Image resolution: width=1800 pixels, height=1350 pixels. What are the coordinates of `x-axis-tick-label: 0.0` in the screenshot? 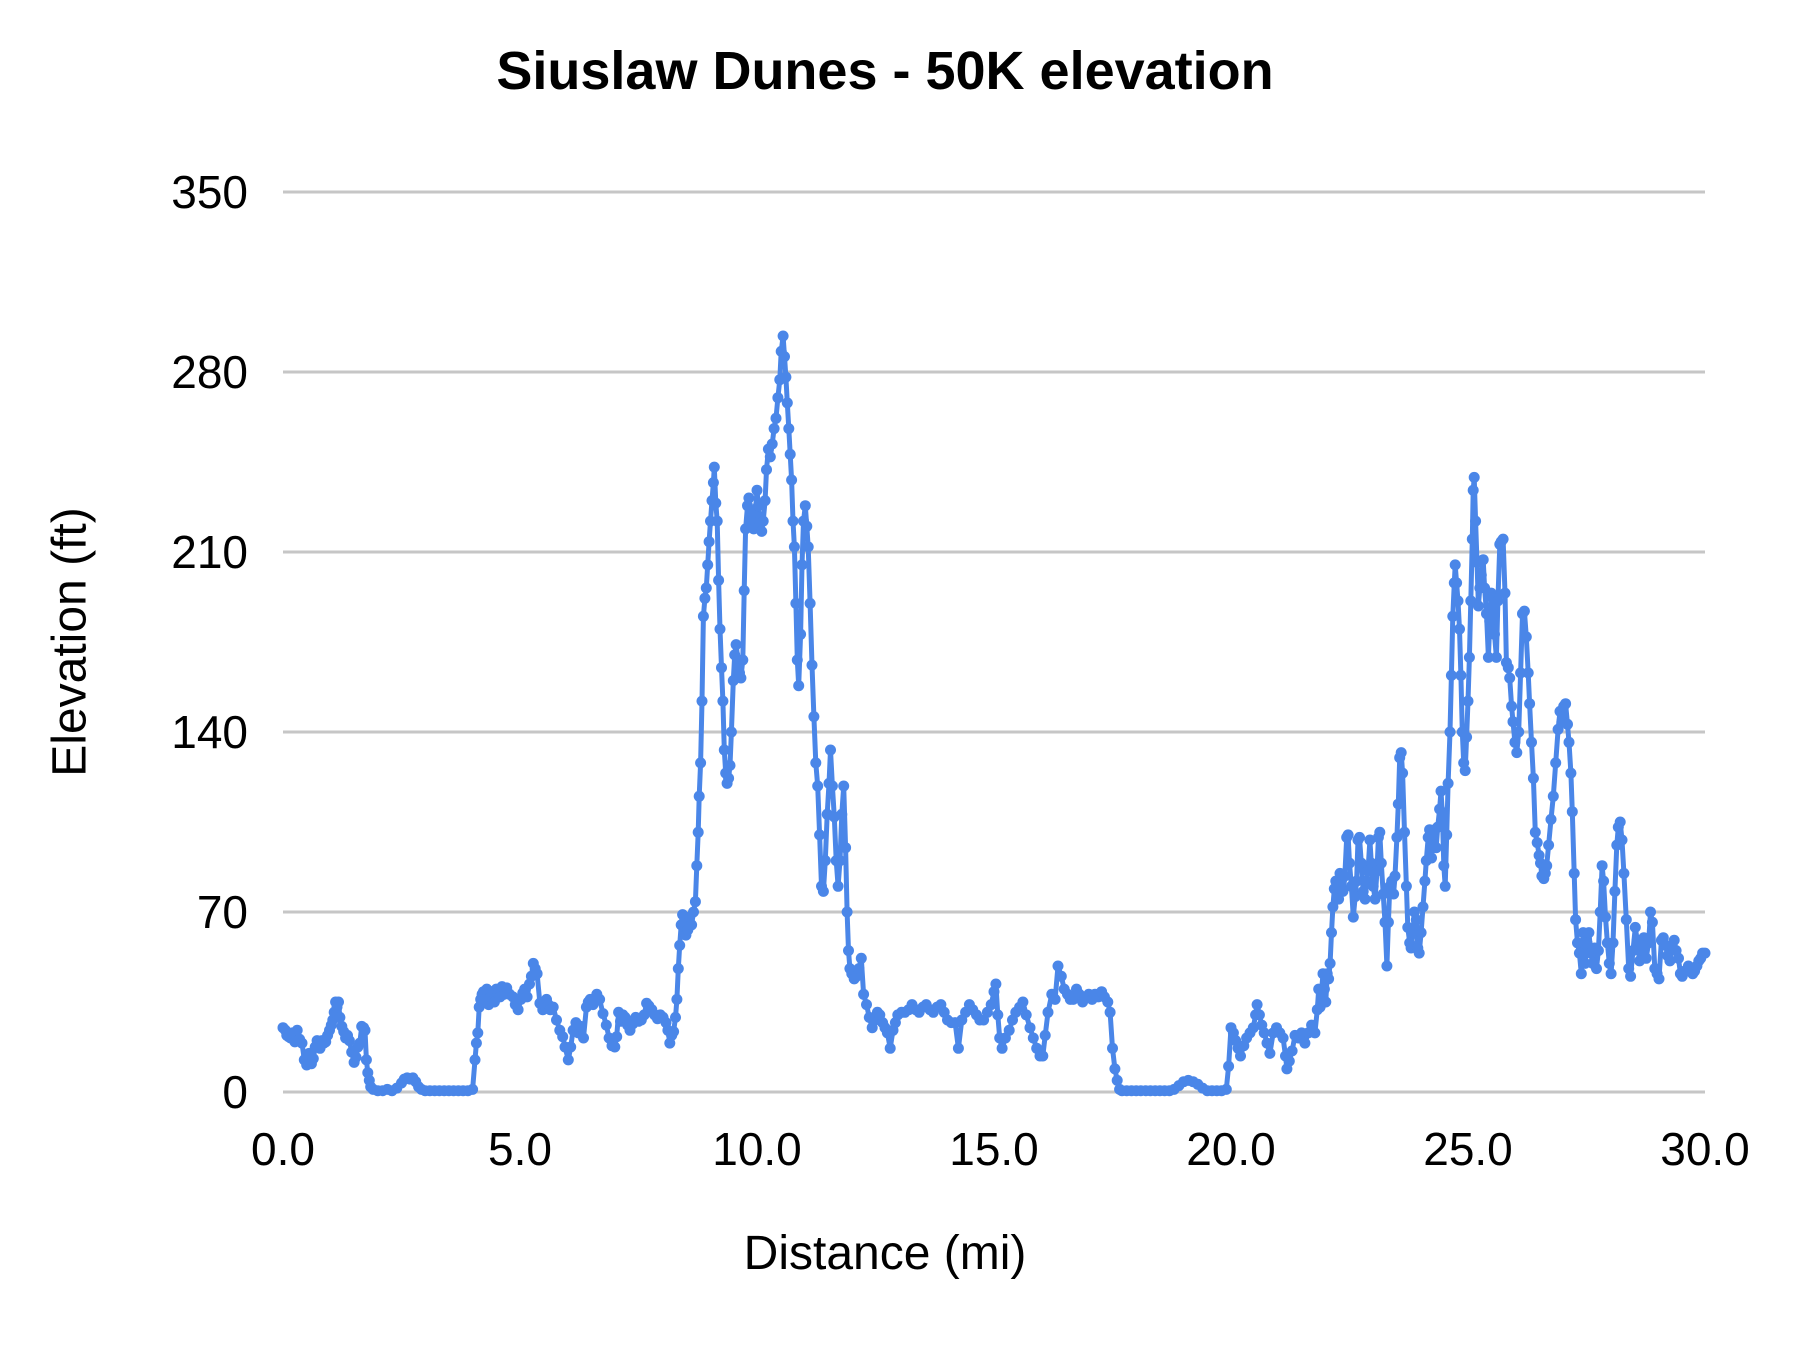 It's located at (283, 1149).